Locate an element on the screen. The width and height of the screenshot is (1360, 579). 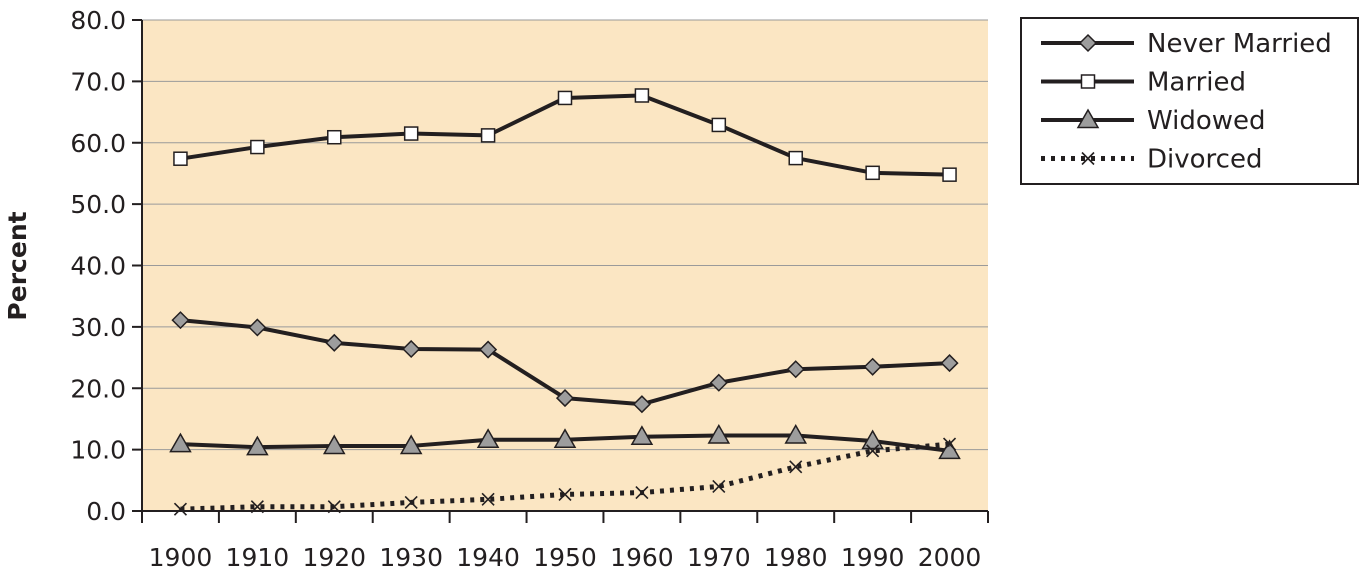
x-tick-label: 1910 is located at coordinates (258, 557).